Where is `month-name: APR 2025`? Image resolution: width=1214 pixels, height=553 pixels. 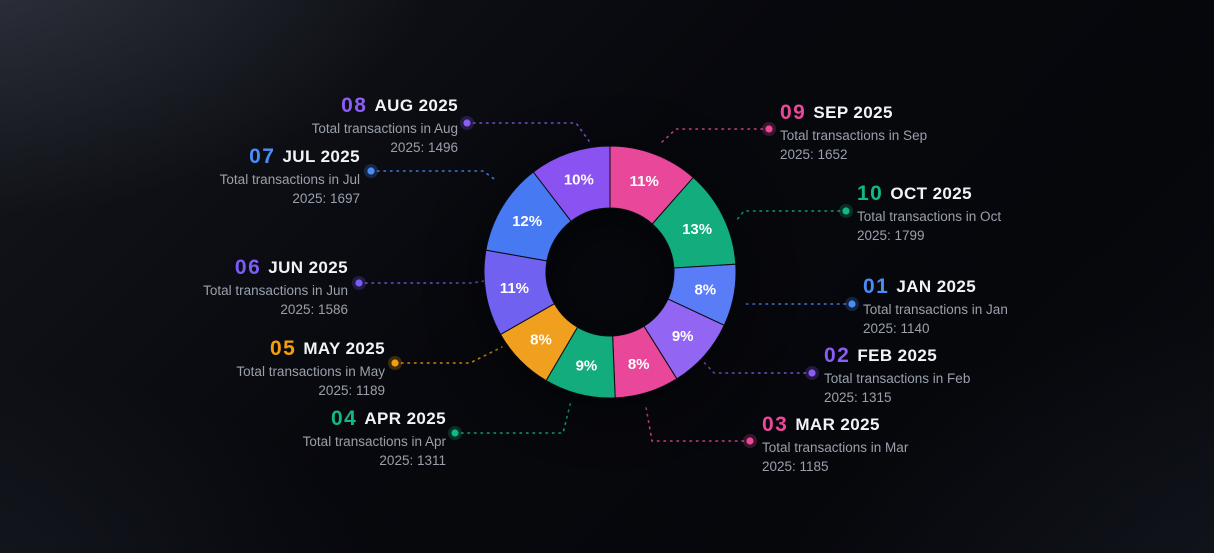 month-name: APR 2025 is located at coordinates (405, 418).